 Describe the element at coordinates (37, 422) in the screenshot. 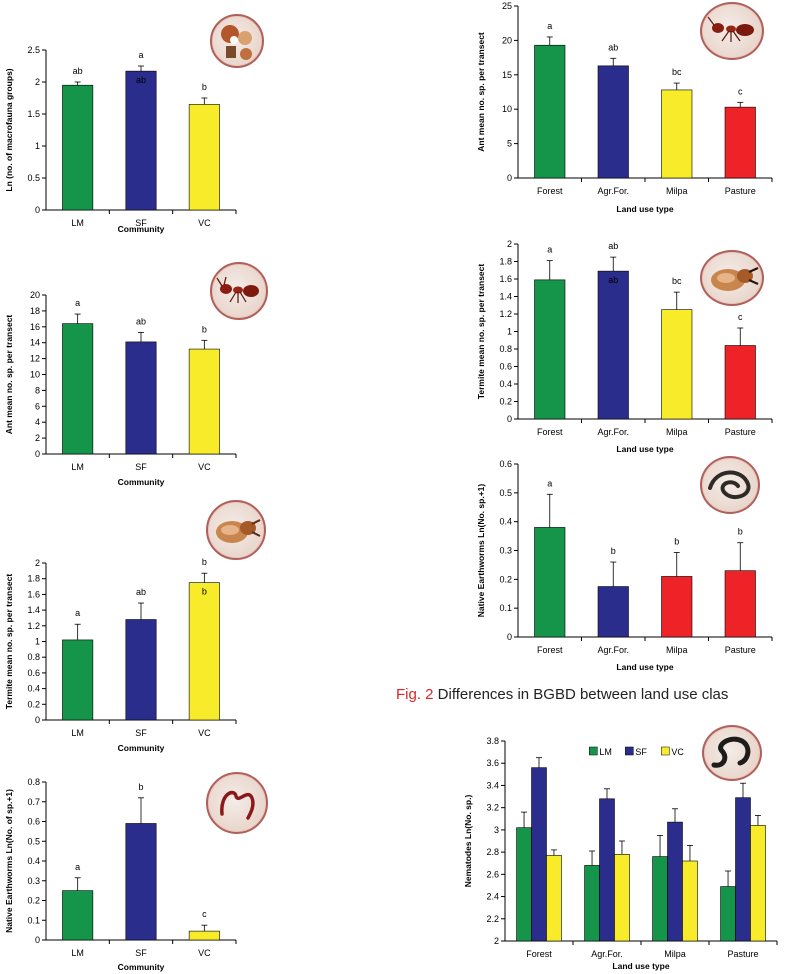

I see `y-tick-label: 4` at that location.